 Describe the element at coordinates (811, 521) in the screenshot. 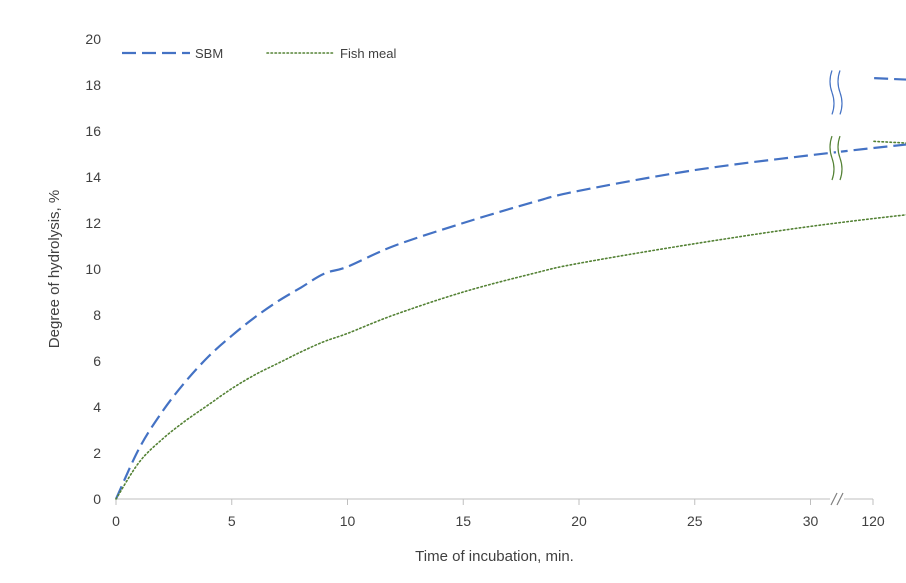

I see `x-tick-label: 30` at that location.